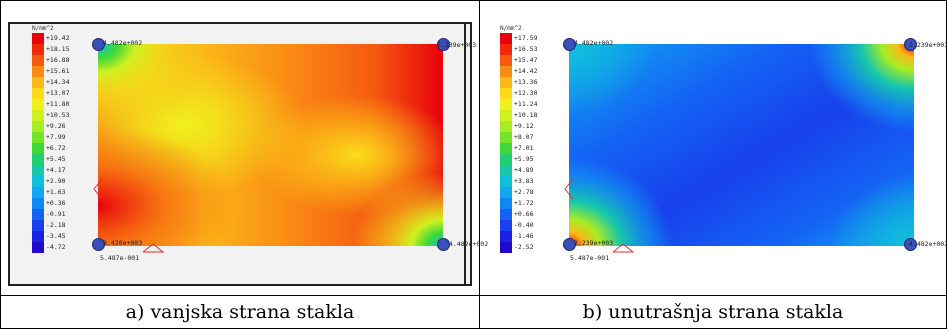 The width and height of the screenshot is (947, 329). Describe the element at coordinates (58, 60) in the screenshot. I see `legend-a-value: +16.88` at that location.